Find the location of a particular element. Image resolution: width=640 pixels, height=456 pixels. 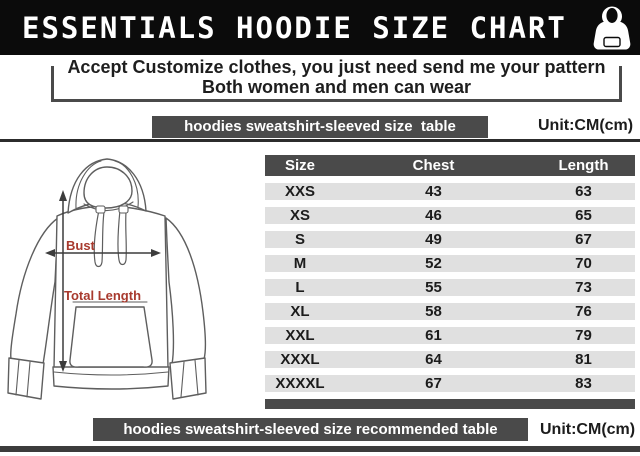

cell-chest: 43 is located at coordinates (433, 191).